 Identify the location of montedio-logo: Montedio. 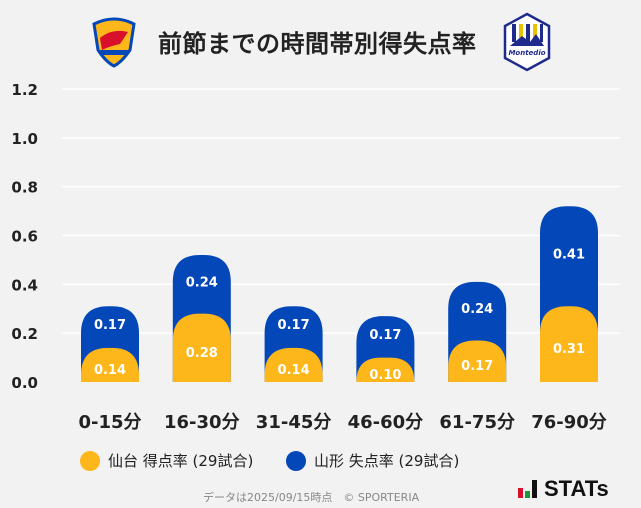
(527, 42).